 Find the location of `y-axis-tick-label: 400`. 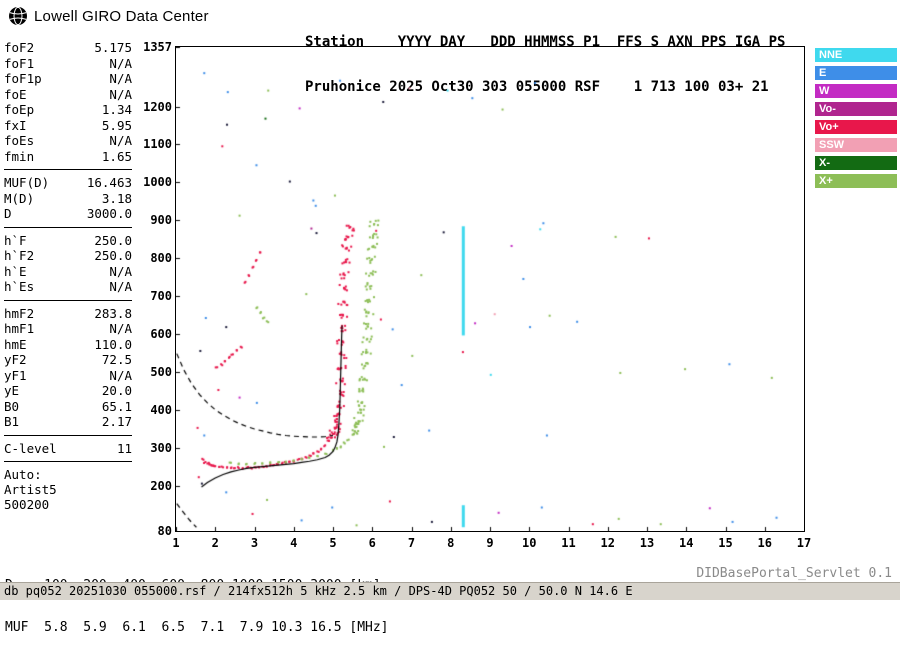

y-axis-tick-label: 400 is located at coordinates (161, 409).